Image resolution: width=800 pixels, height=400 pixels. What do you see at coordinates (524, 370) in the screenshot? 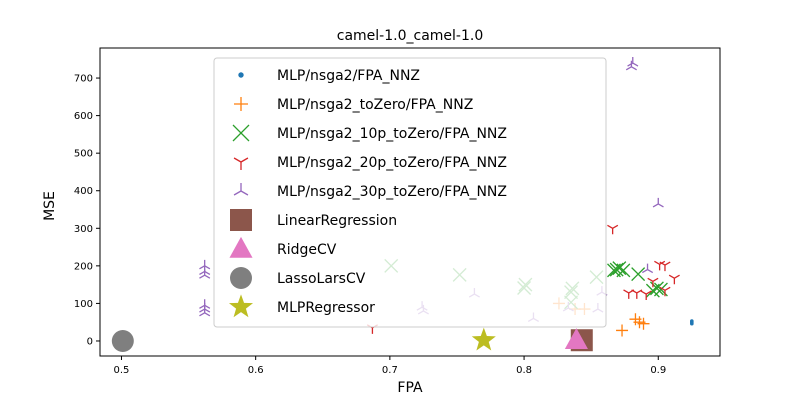
I see `x-tick-label: 0.8` at bounding box center [524, 370].